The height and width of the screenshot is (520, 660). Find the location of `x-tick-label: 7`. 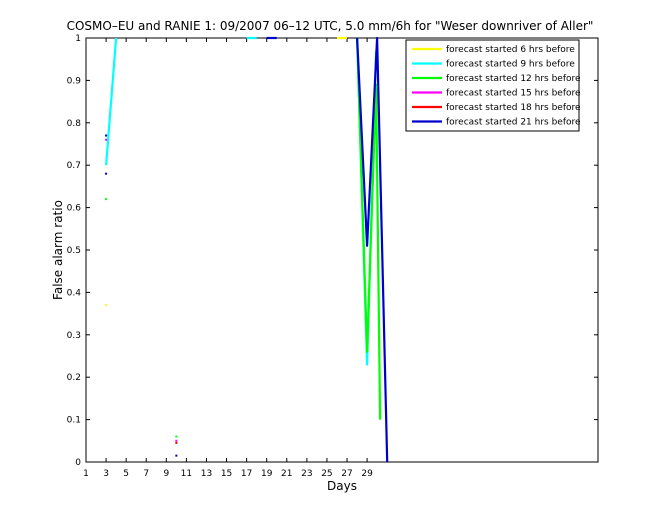

x-tick-label: 7 is located at coordinates (146, 474).